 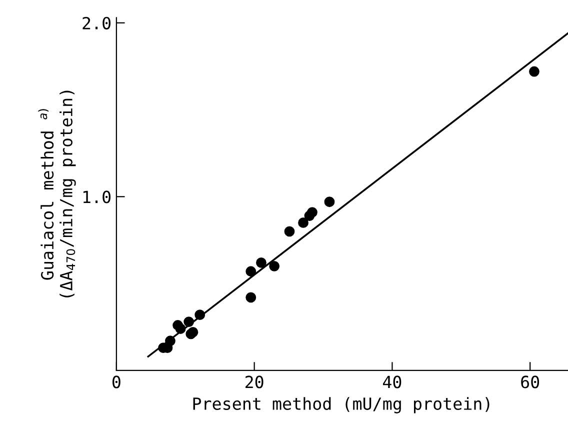 What do you see at coordinates (96, 197) in the screenshot?
I see `y-tick-label: 1.0` at bounding box center [96, 197].